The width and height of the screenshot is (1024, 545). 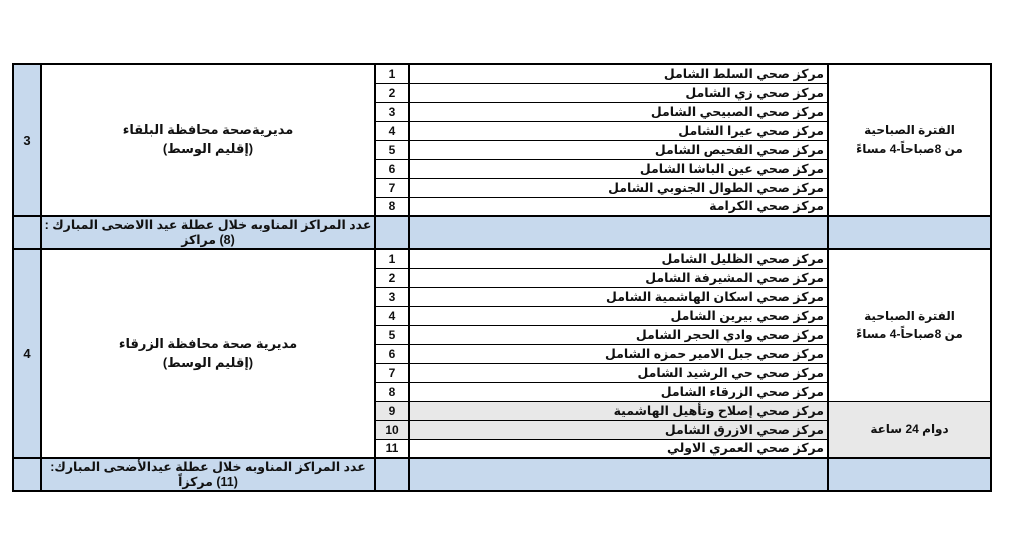 I want to click on row-number-cell: 10, so click(x=392, y=429).